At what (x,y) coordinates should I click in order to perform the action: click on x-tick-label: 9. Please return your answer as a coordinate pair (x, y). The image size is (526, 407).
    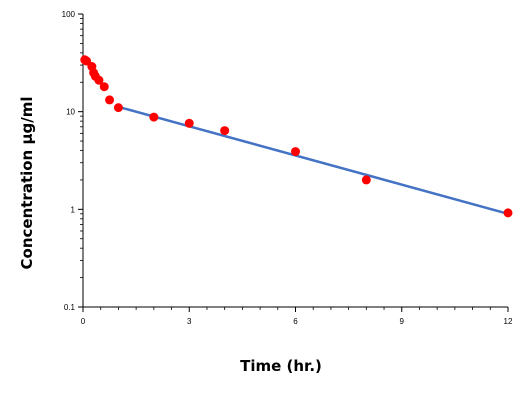
    Looking at the image, I should click on (402, 321).